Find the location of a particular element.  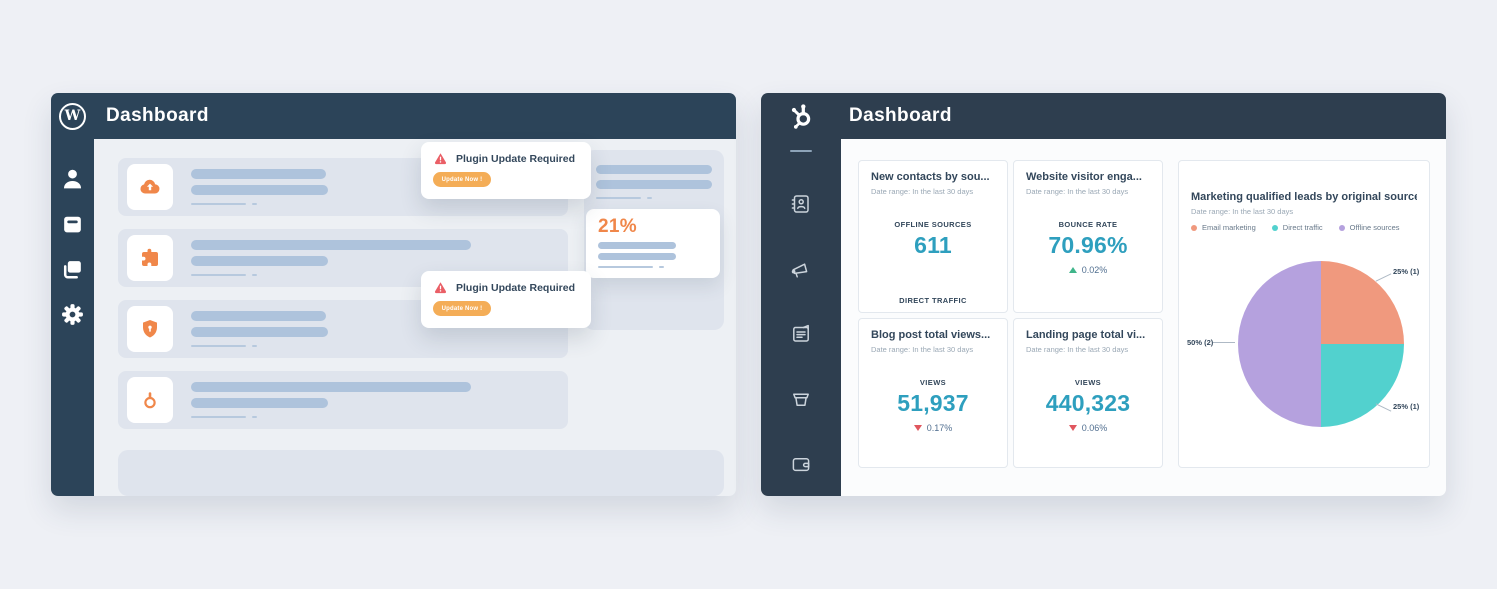

legend-item: Email marketing is located at coordinates (1223, 227).